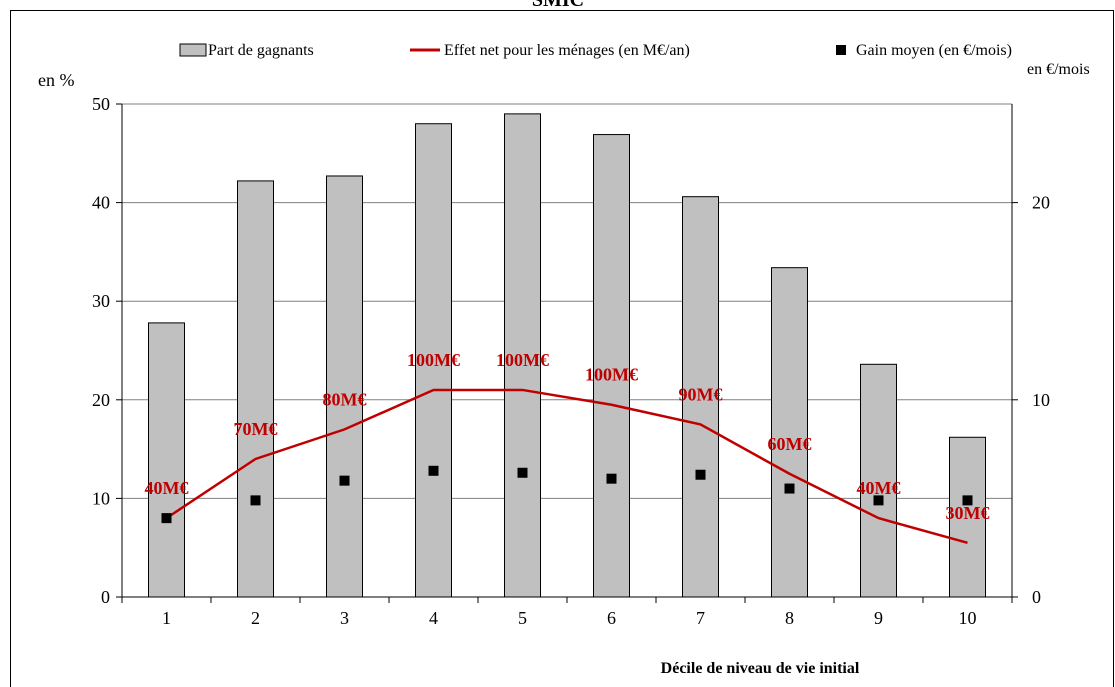  I want to click on x-axis-label: Décile de niveau de vie initial, so click(760, 668).